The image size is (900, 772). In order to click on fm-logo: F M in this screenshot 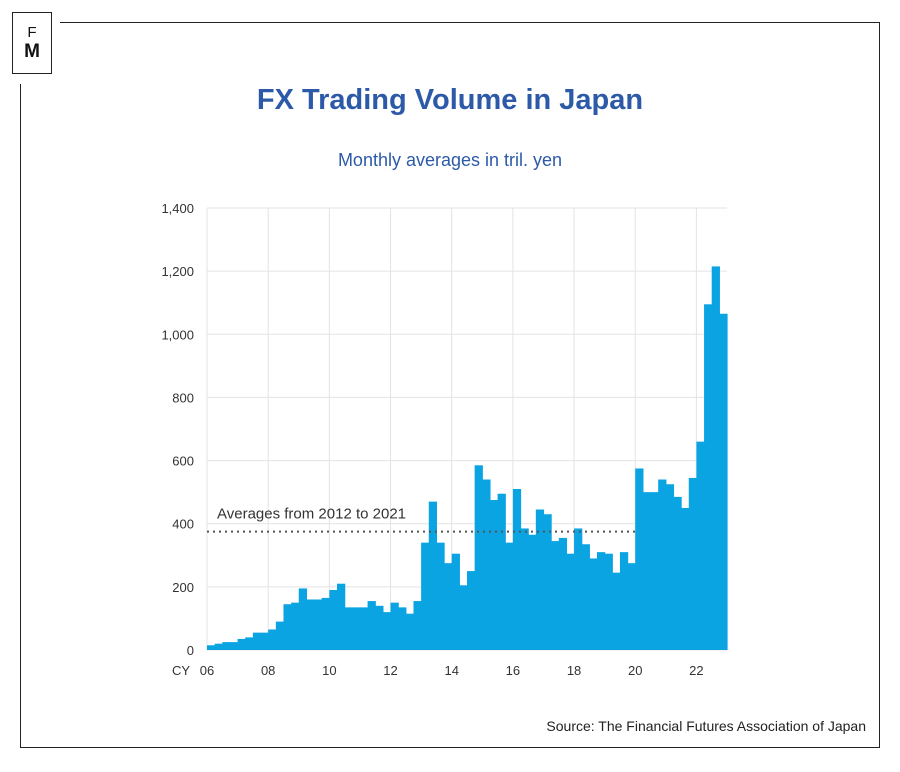, I will do `click(32, 43)`.